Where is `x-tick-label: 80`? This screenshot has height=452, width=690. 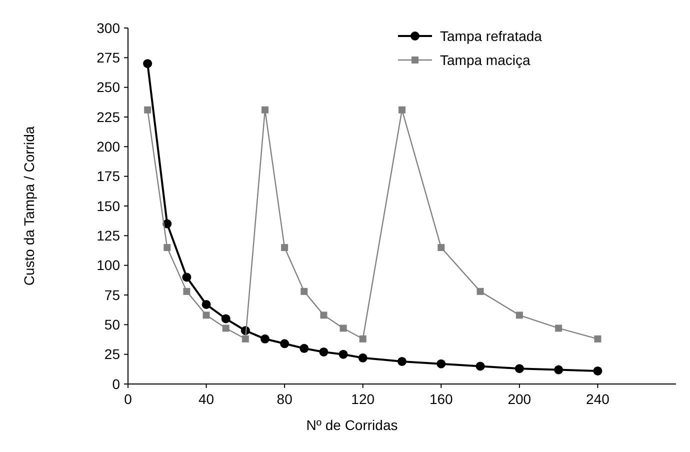 x-tick-label: 80 is located at coordinates (284, 399).